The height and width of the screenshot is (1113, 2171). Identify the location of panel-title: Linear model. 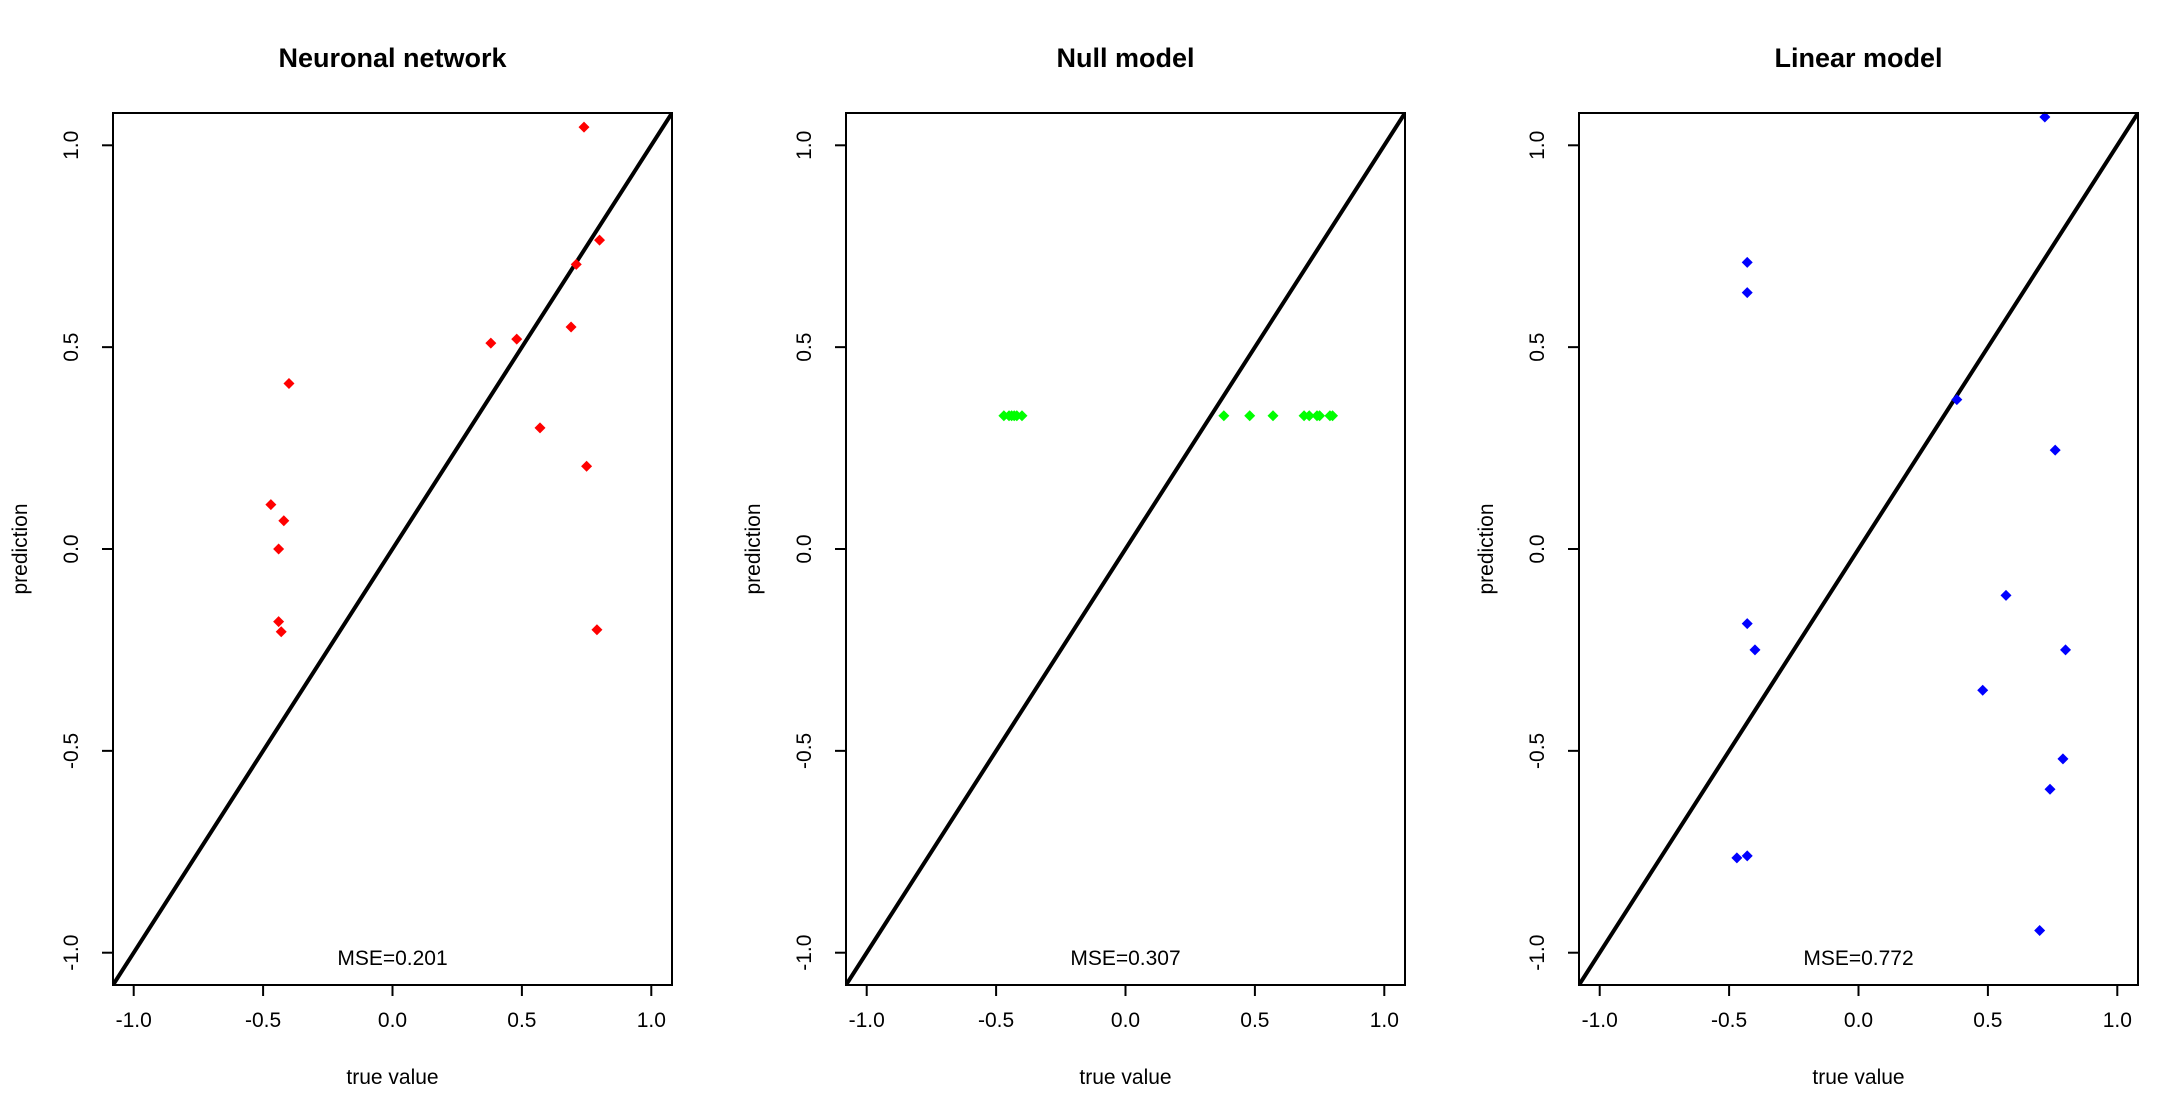
(1858, 58).